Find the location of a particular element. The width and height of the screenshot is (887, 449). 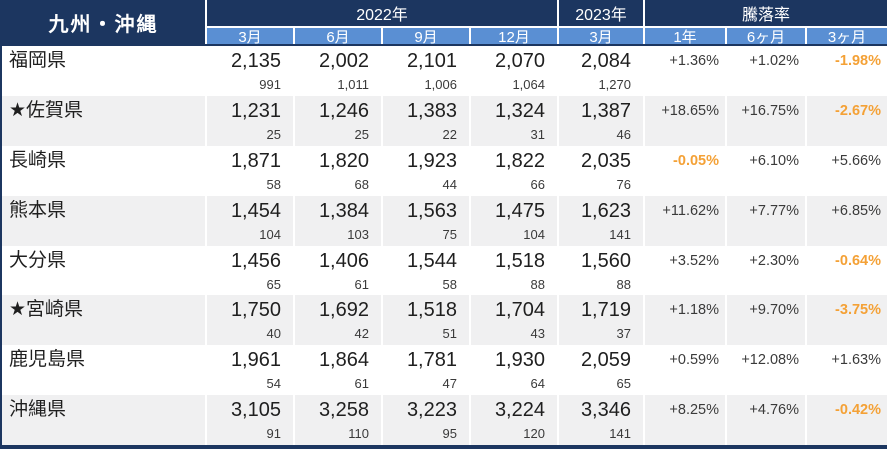

sub-value: 66 is located at coordinates (537, 184).